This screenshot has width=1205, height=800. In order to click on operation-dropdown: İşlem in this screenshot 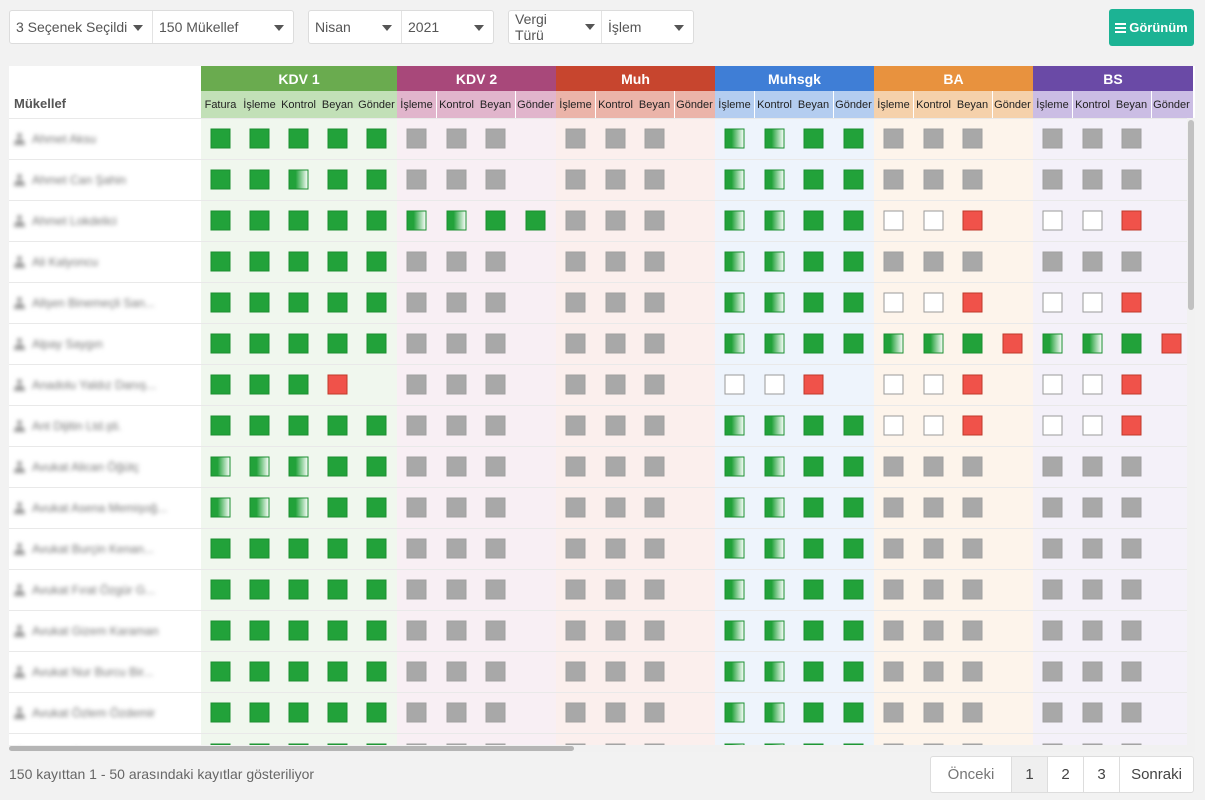, I will do `click(647, 27)`.